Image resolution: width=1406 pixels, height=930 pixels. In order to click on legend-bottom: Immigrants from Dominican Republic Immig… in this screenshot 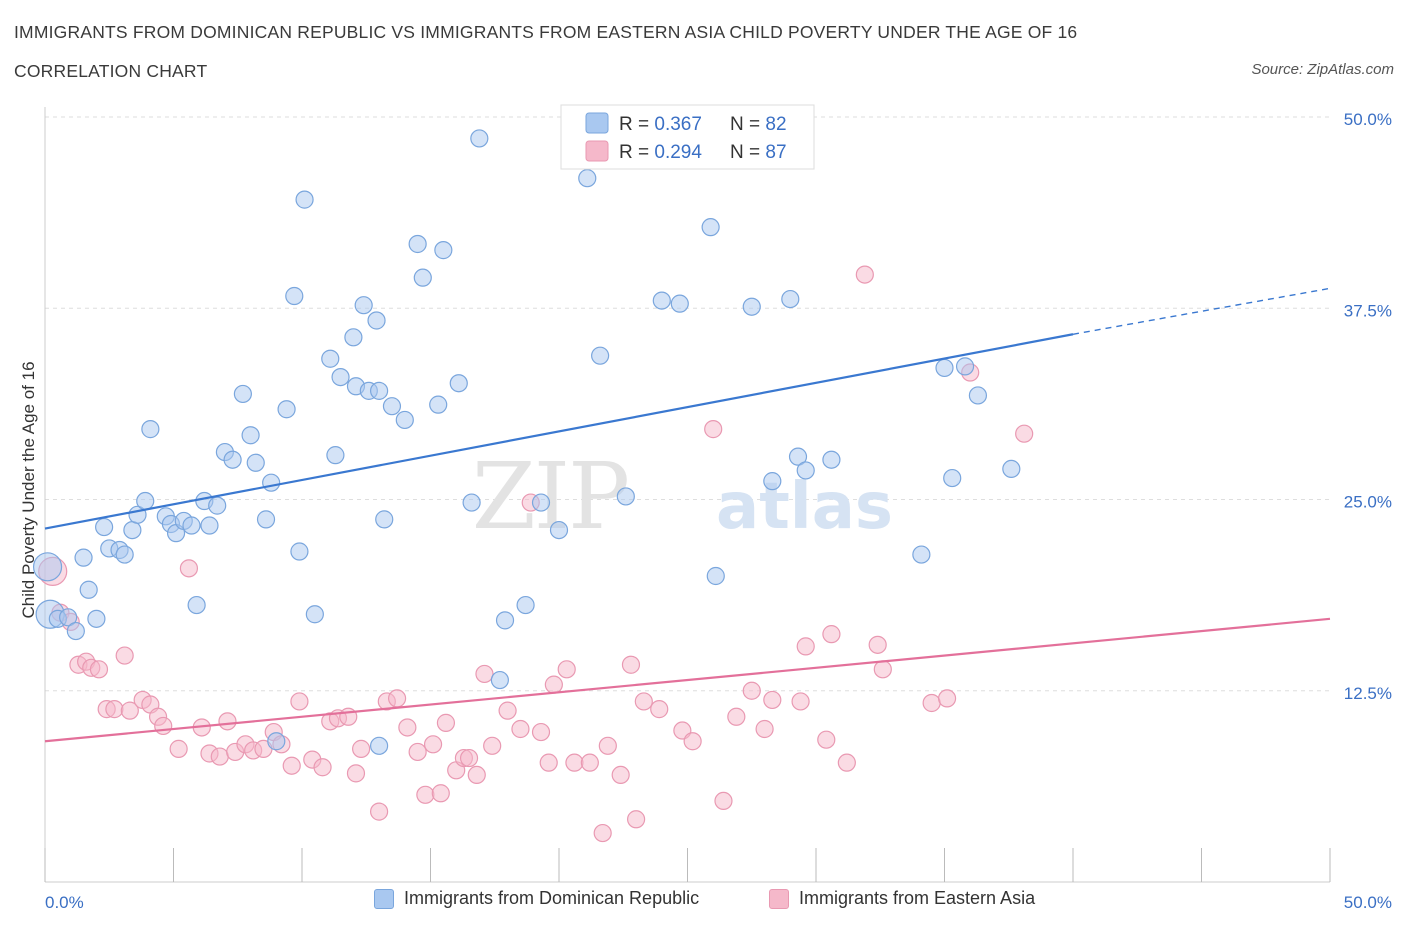, I will do `click(703, 903)`.